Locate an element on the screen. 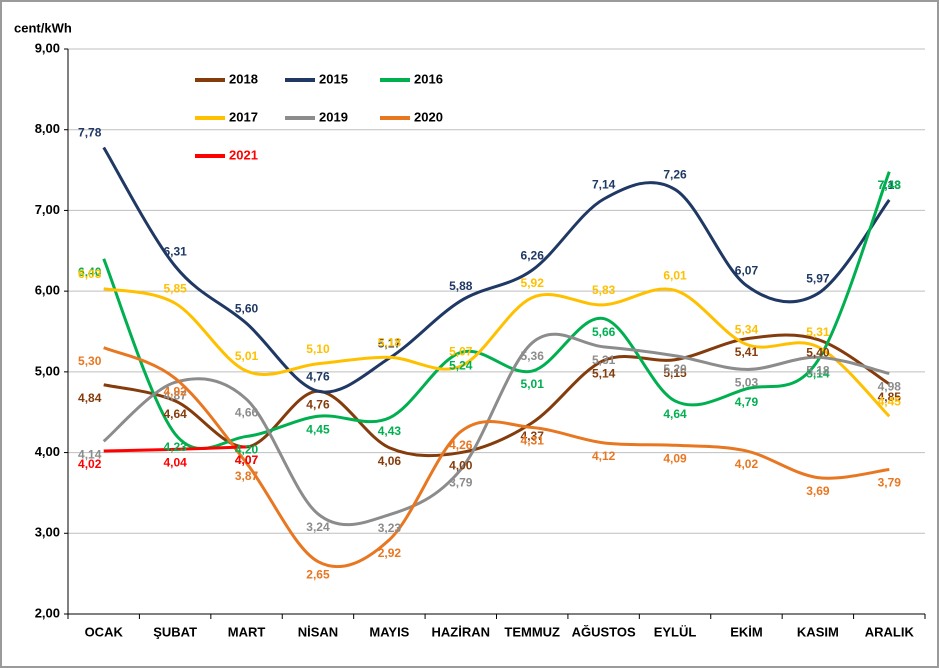  data-label: 5,41 is located at coordinates (747, 352).